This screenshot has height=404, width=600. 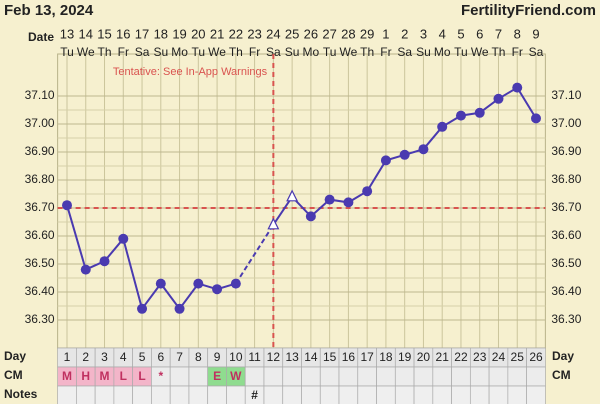 I want to click on date-label: 15, so click(x=104, y=33).